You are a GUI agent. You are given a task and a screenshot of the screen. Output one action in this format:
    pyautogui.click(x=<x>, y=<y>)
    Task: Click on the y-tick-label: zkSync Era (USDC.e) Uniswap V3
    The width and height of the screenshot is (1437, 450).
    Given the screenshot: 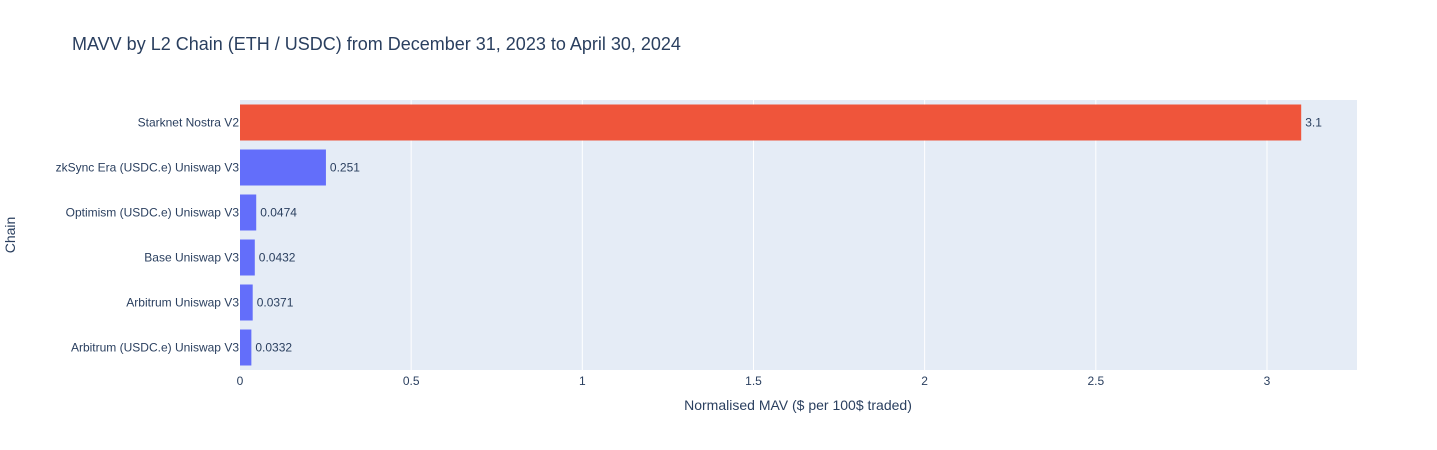 What is the action you would take?
    pyautogui.click(x=148, y=168)
    